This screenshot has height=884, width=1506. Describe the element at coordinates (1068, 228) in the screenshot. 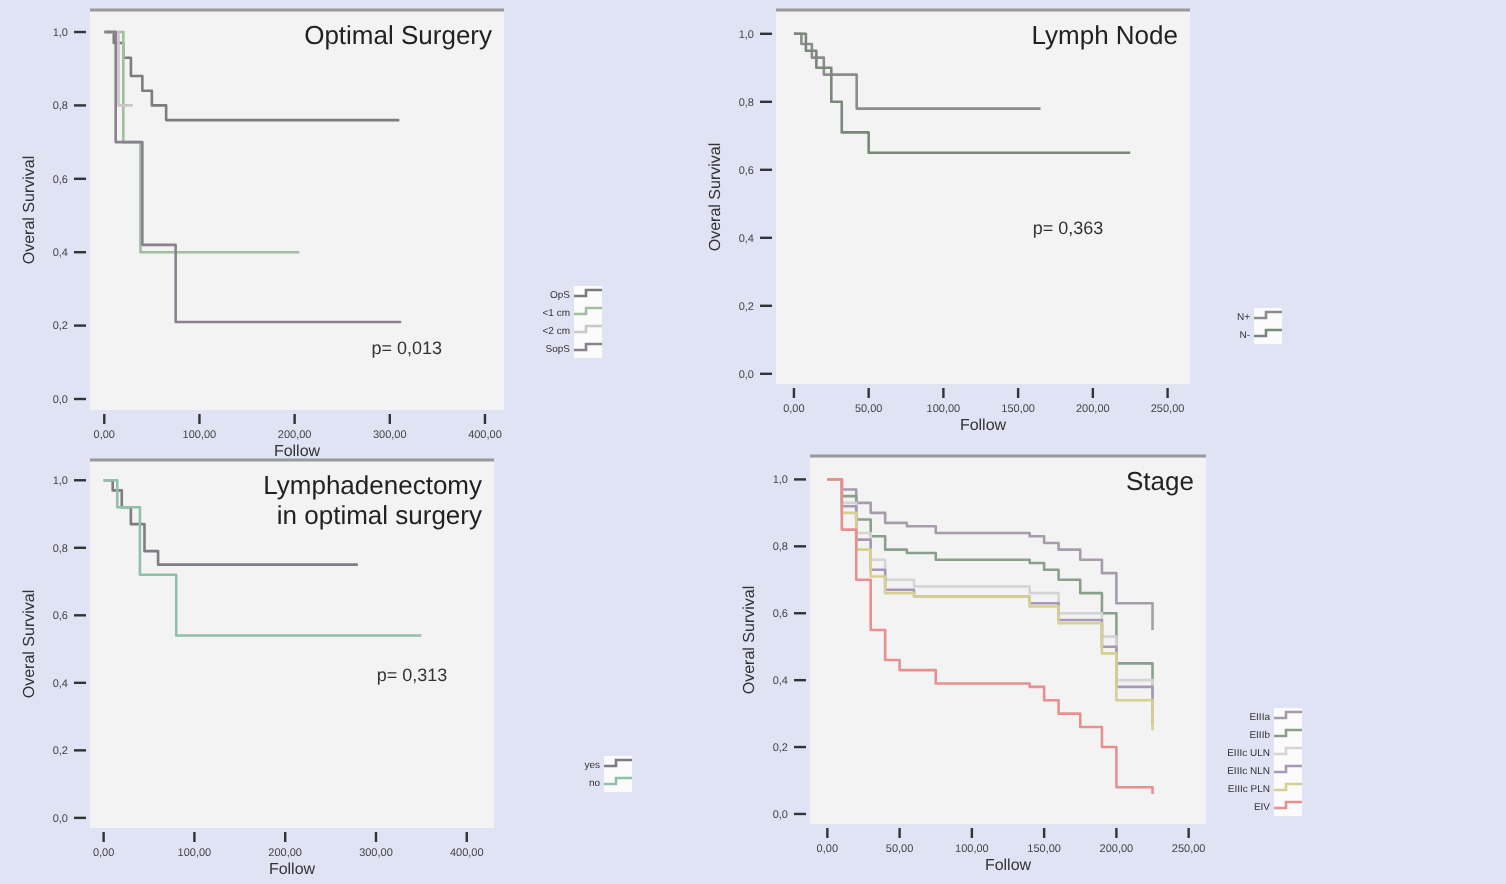

I see `annotation: p= 0,363` at that location.